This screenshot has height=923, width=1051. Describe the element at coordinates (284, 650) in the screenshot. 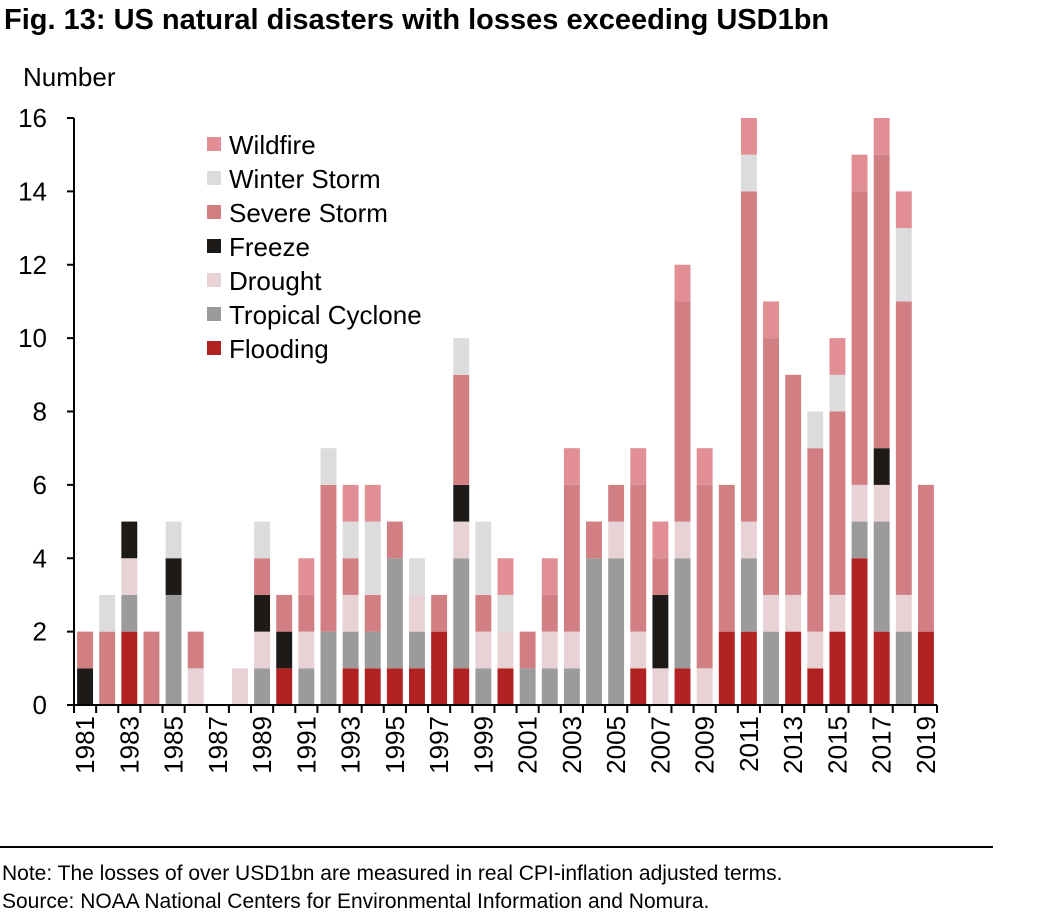

I see `bar-1990-freeze` at that location.